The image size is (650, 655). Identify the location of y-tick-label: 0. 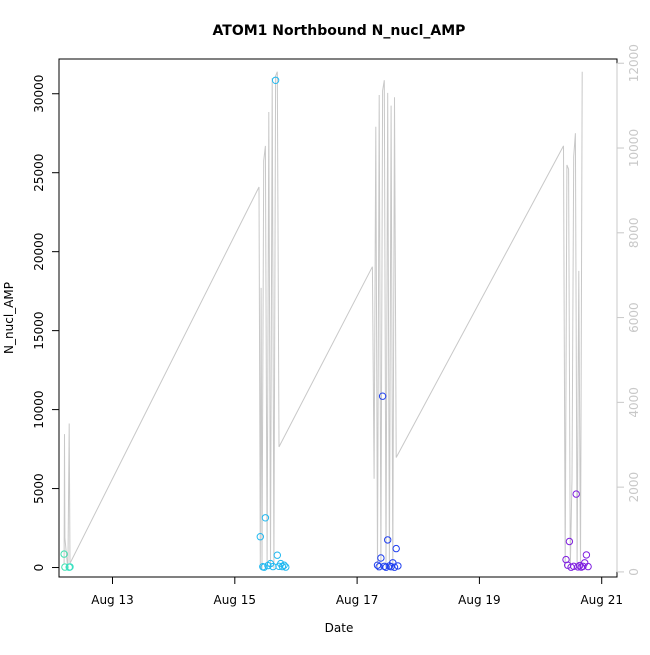
(39, 568).